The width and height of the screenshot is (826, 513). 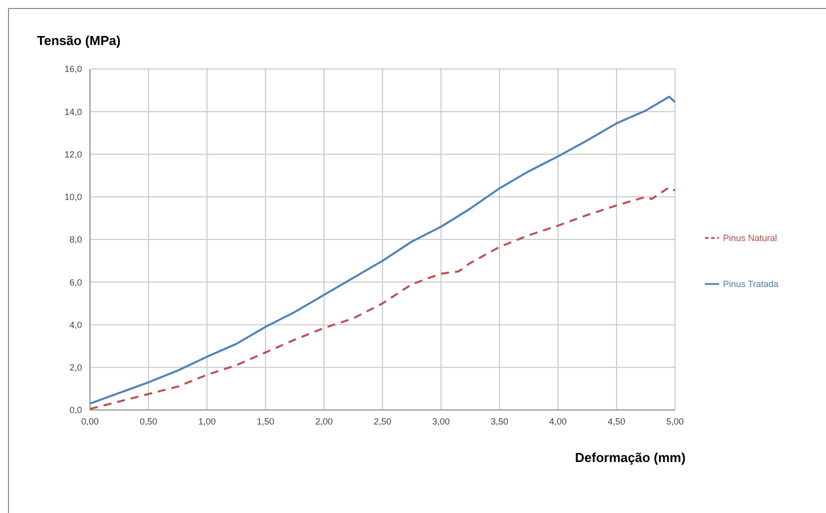 What do you see at coordinates (207, 421) in the screenshot?
I see `x-tick-label: 1,00` at bounding box center [207, 421].